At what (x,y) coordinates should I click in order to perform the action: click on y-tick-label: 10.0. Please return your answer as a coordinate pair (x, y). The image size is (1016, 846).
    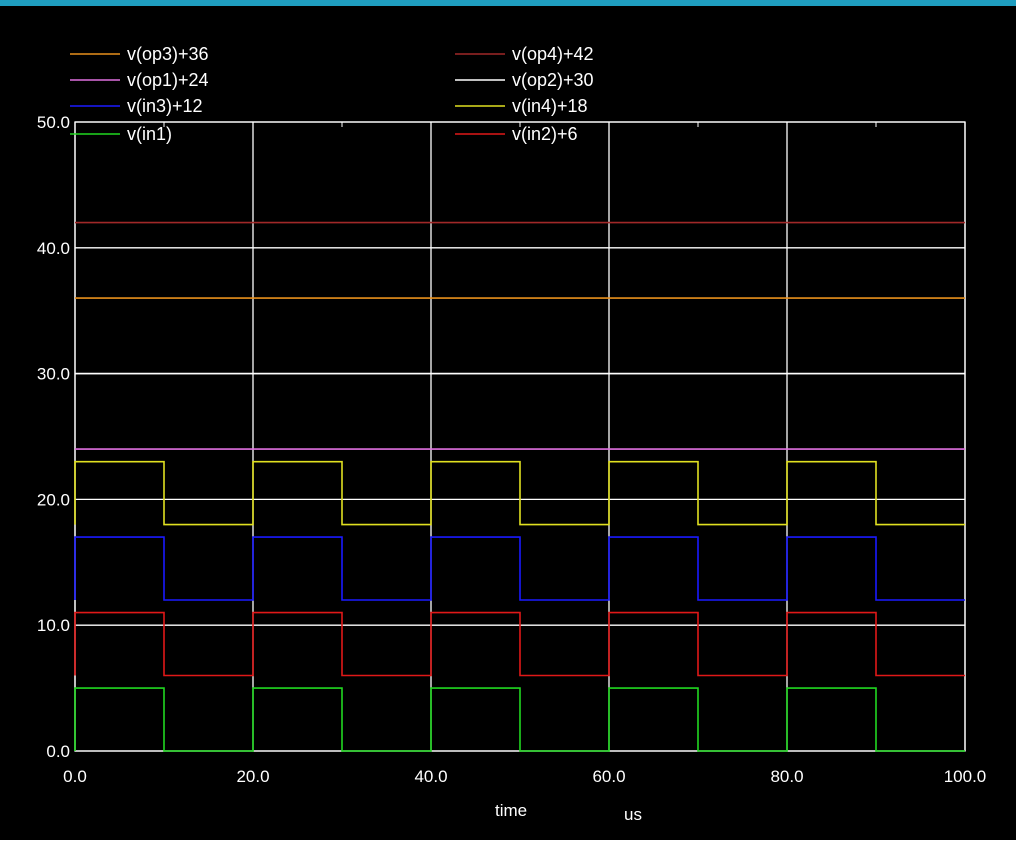
    Looking at the image, I should click on (53, 625).